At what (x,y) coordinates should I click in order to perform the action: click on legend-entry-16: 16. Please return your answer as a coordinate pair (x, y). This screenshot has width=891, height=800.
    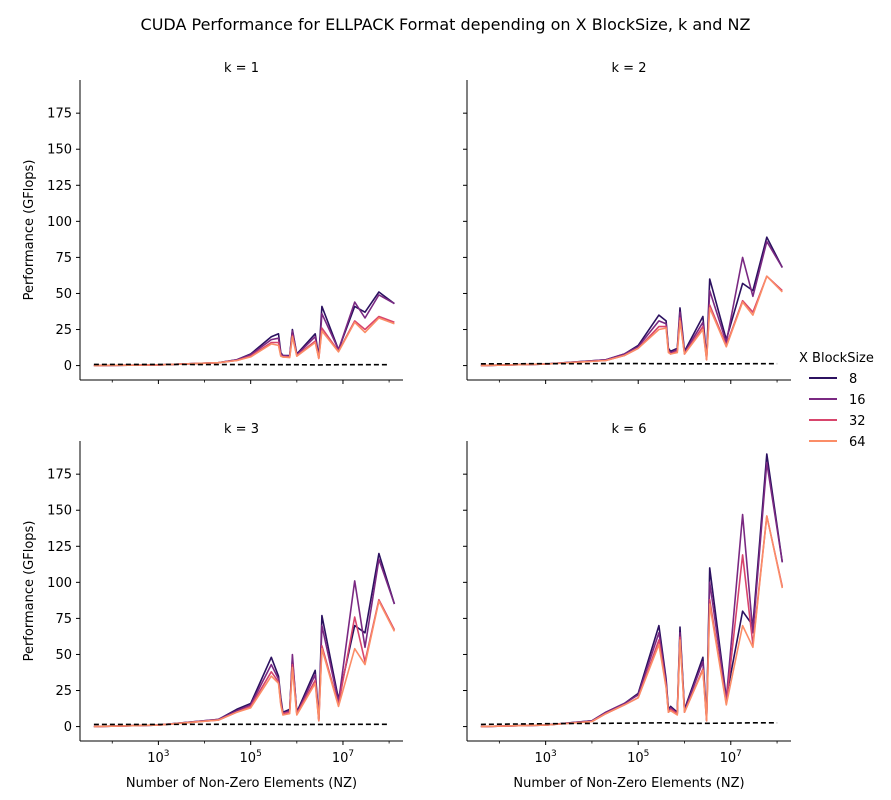
    Looking at the image, I should click on (837, 400).